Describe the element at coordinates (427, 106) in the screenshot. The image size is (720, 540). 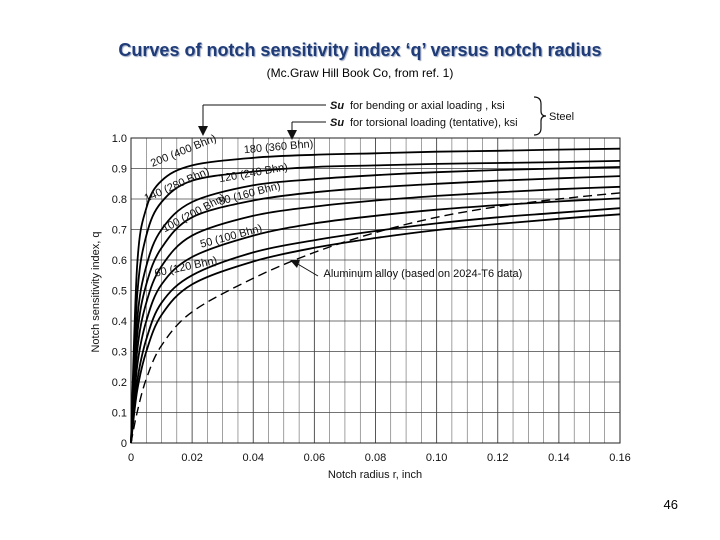
I see `legend-text-bending: for bending or axial loading , ksi` at that location.